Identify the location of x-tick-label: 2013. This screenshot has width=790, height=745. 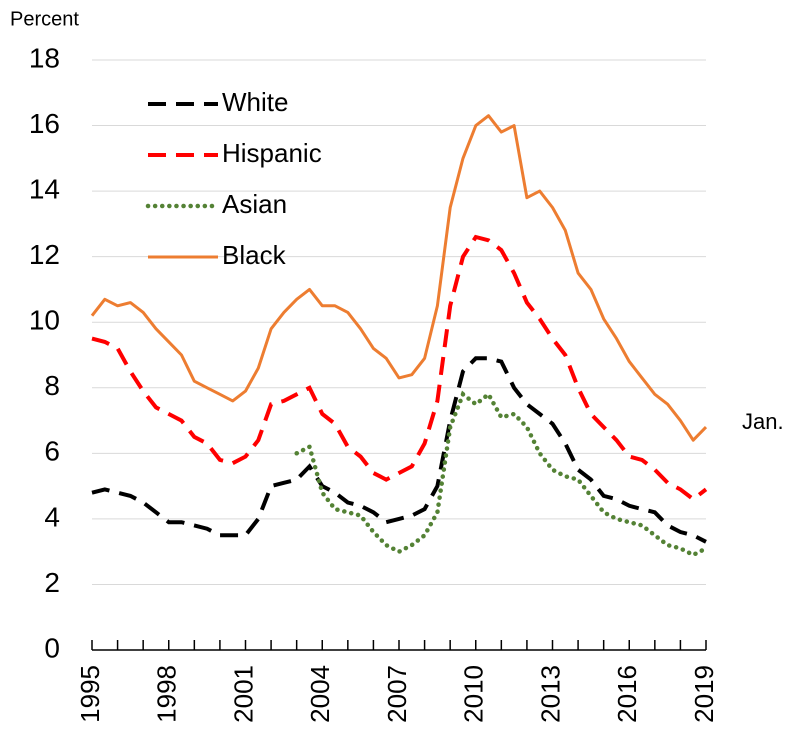
(550, 694).